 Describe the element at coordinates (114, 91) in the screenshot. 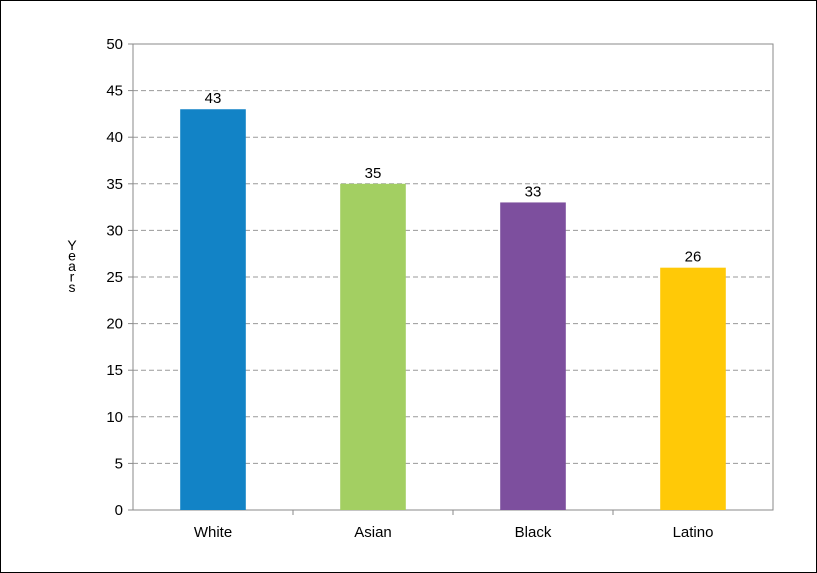

I see `y-tick-label: 45` at that location.